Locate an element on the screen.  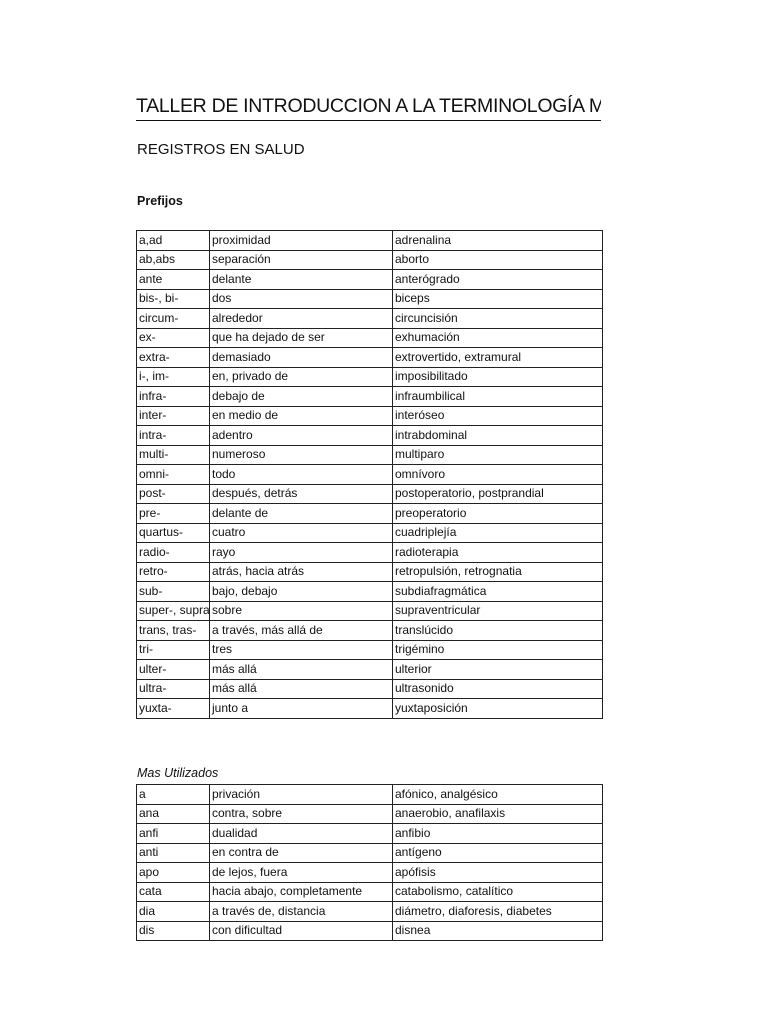
table-cell: después, detrás is located at coordinates (301, 493).